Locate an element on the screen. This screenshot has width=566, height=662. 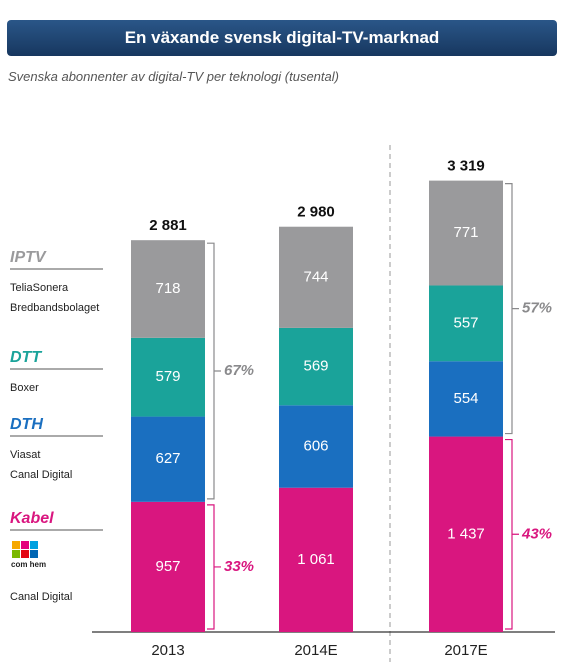
value-label: 1 061 is located at coordinates (316, 559).